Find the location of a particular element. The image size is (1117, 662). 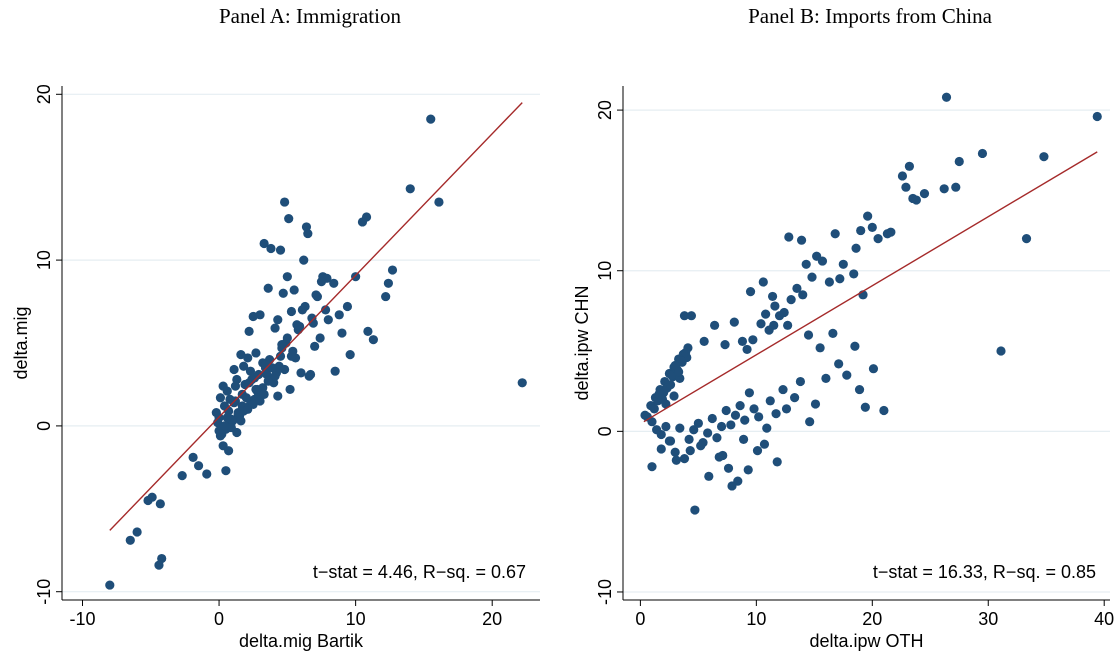

x-tick-label: 0 is located at coordinates (640, 619).